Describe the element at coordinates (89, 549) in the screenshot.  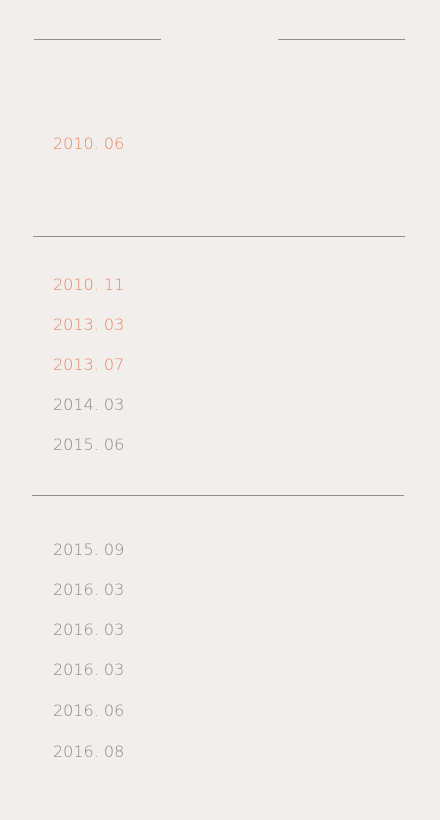
I see `timeline-date: 2015. 09` at that location.